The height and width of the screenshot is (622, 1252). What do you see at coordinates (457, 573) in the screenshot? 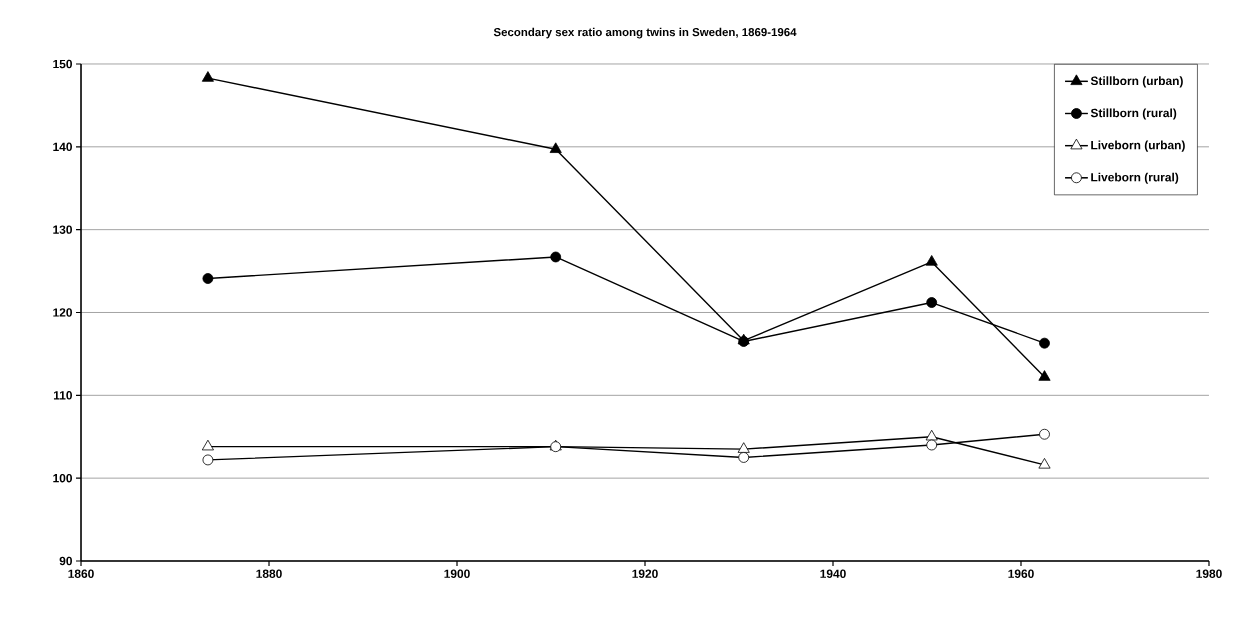
I see `x-tick-label: 1900` at bounding box center [457, 573].